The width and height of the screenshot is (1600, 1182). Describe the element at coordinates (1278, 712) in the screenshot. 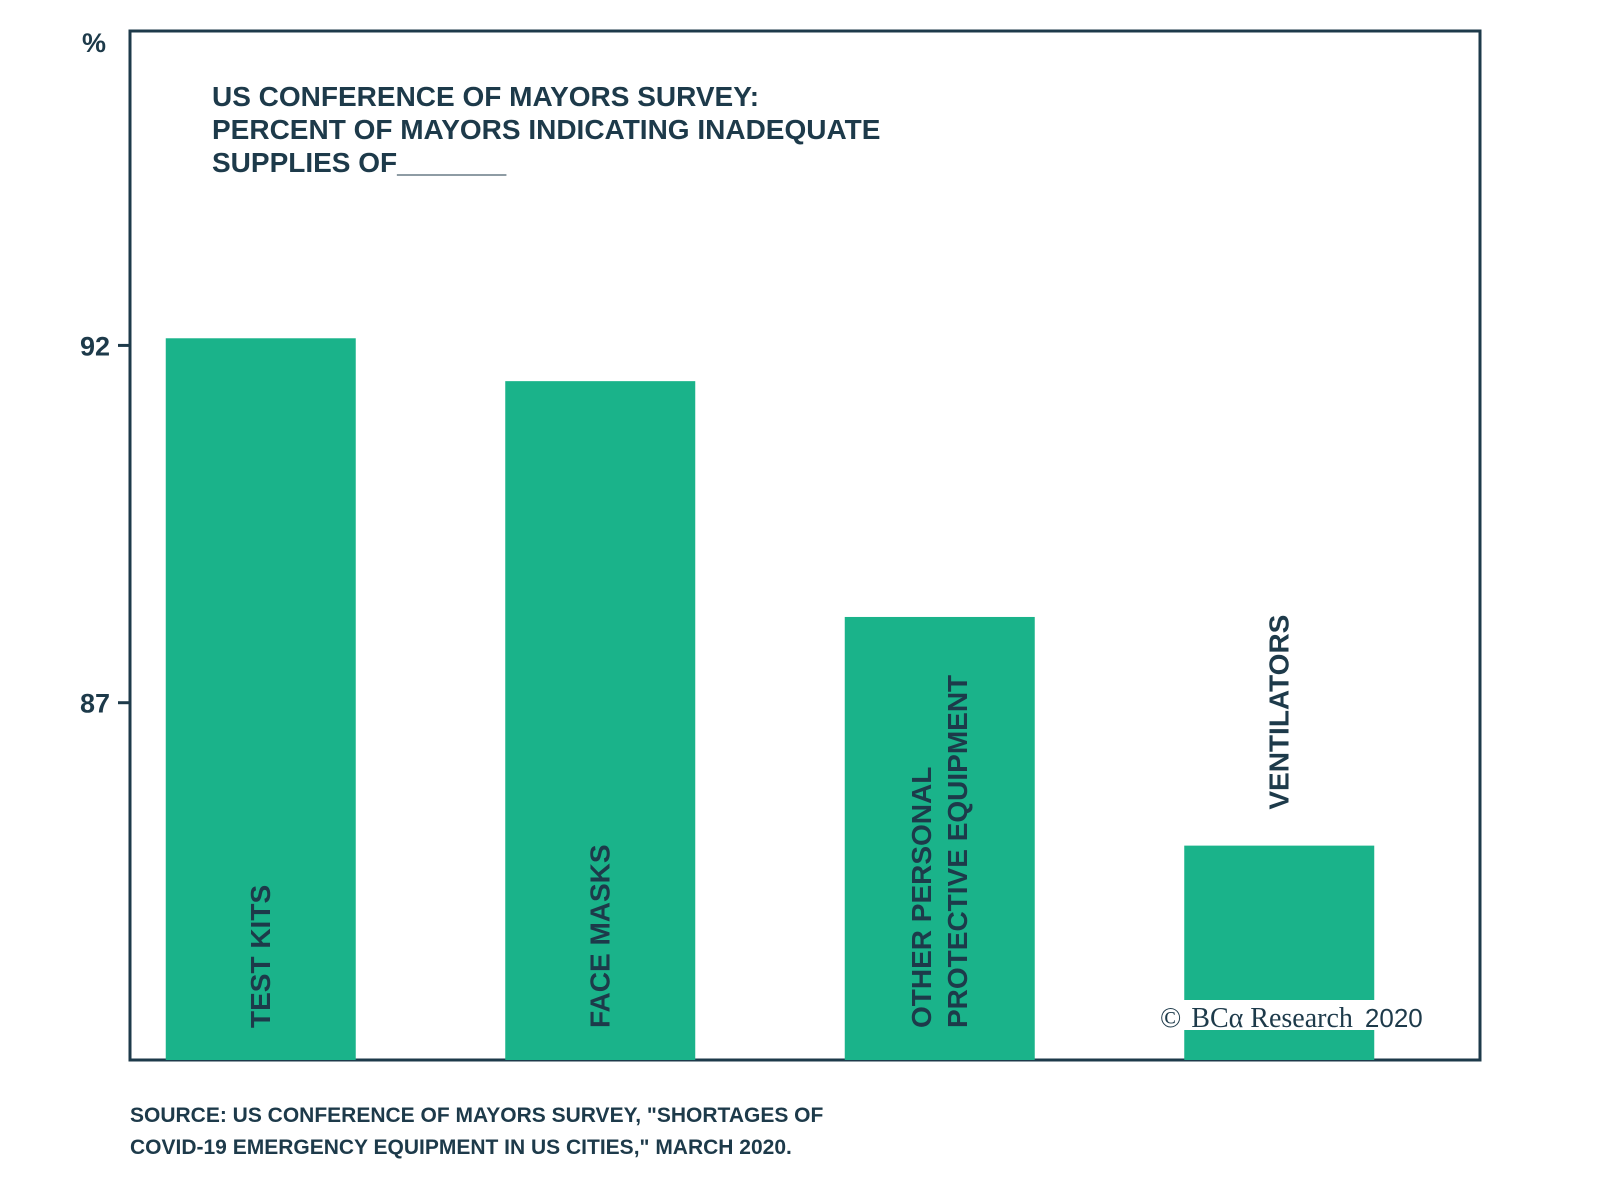

I see `bar-label-line: VENTILATORS` at that location.